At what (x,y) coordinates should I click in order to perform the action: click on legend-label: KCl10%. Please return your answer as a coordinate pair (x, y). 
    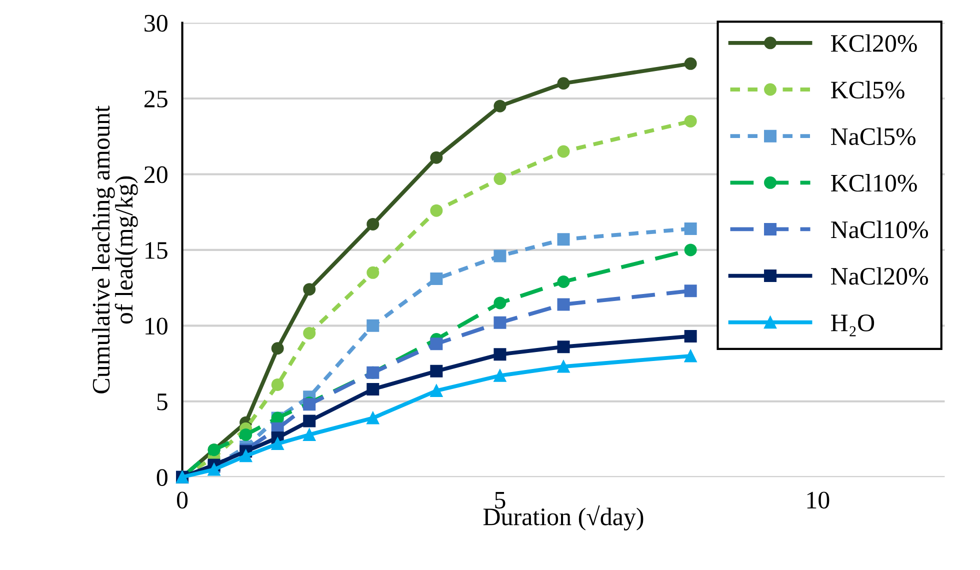
    Looking at the image, I should click on (873, 183).